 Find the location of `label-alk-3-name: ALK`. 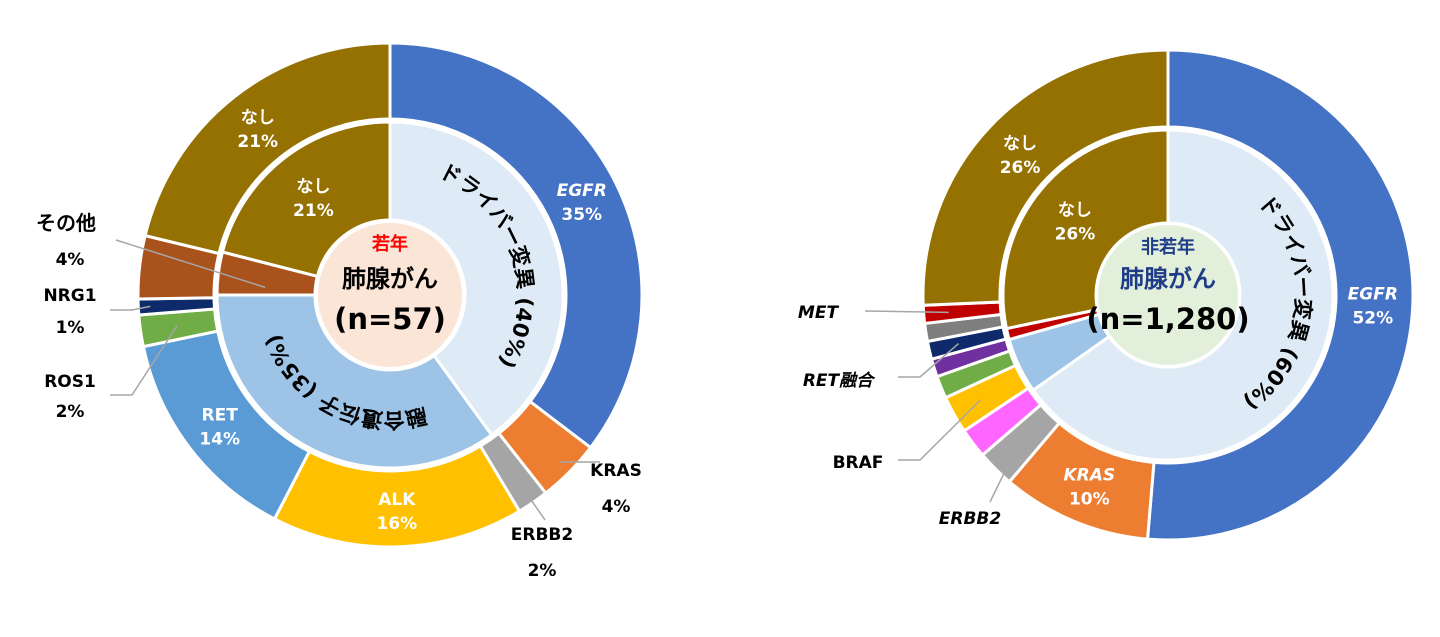

label-alk-3-name: ALK is located at coordinates (397, 500).